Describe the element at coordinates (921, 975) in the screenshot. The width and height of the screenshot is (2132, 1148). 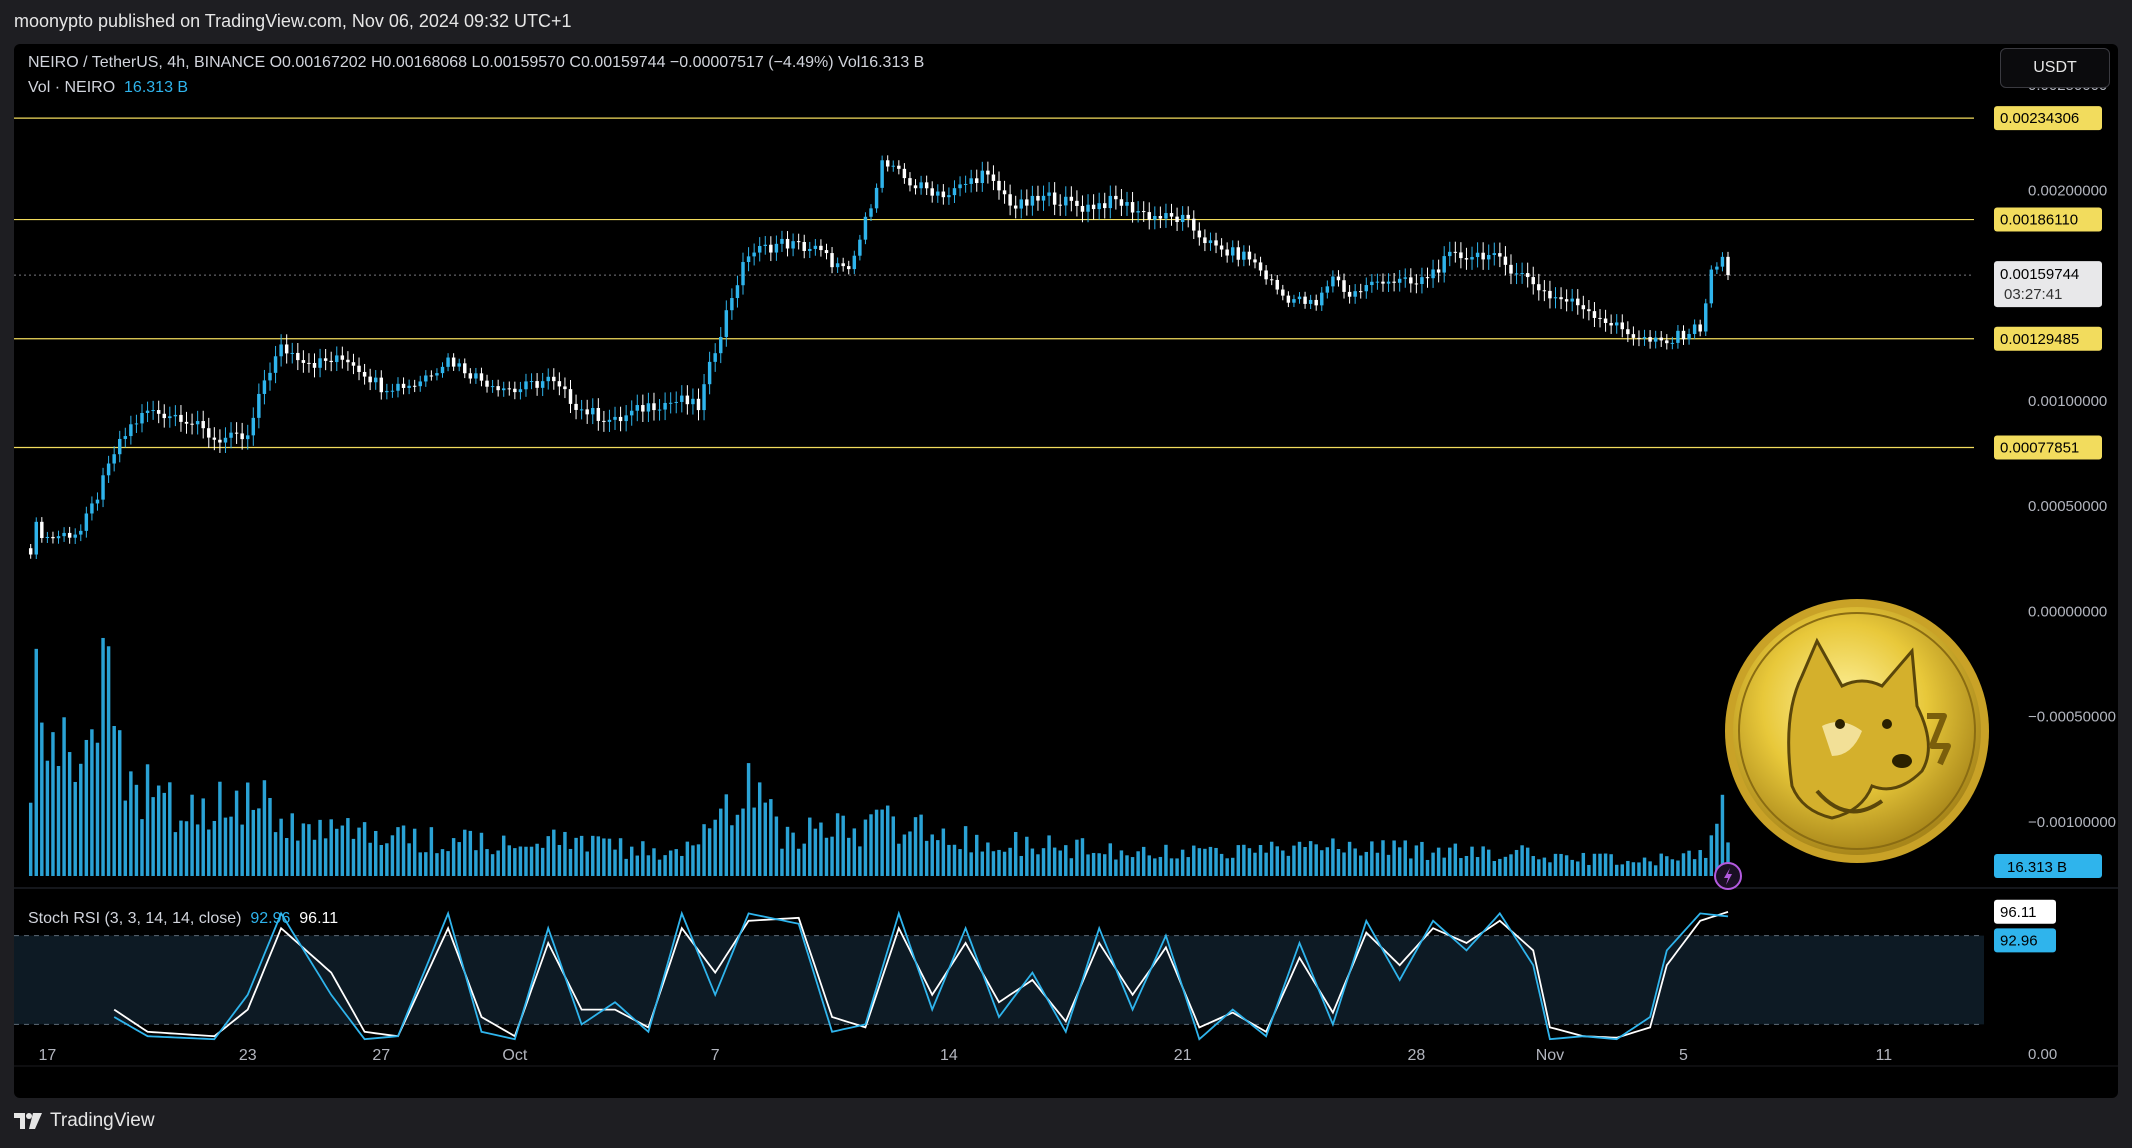
I see `stoch-d-line` at that location.